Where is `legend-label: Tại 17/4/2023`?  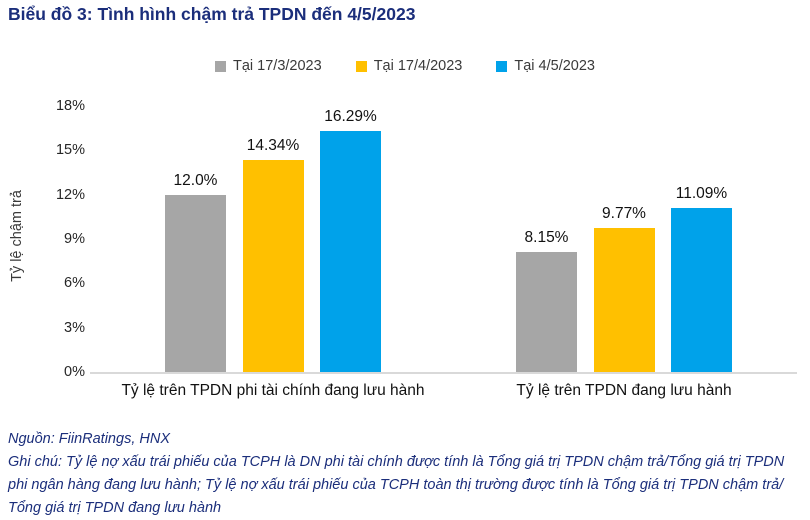 legend-label: Tại 17/4/2023 is located at coordinates (418, 66).